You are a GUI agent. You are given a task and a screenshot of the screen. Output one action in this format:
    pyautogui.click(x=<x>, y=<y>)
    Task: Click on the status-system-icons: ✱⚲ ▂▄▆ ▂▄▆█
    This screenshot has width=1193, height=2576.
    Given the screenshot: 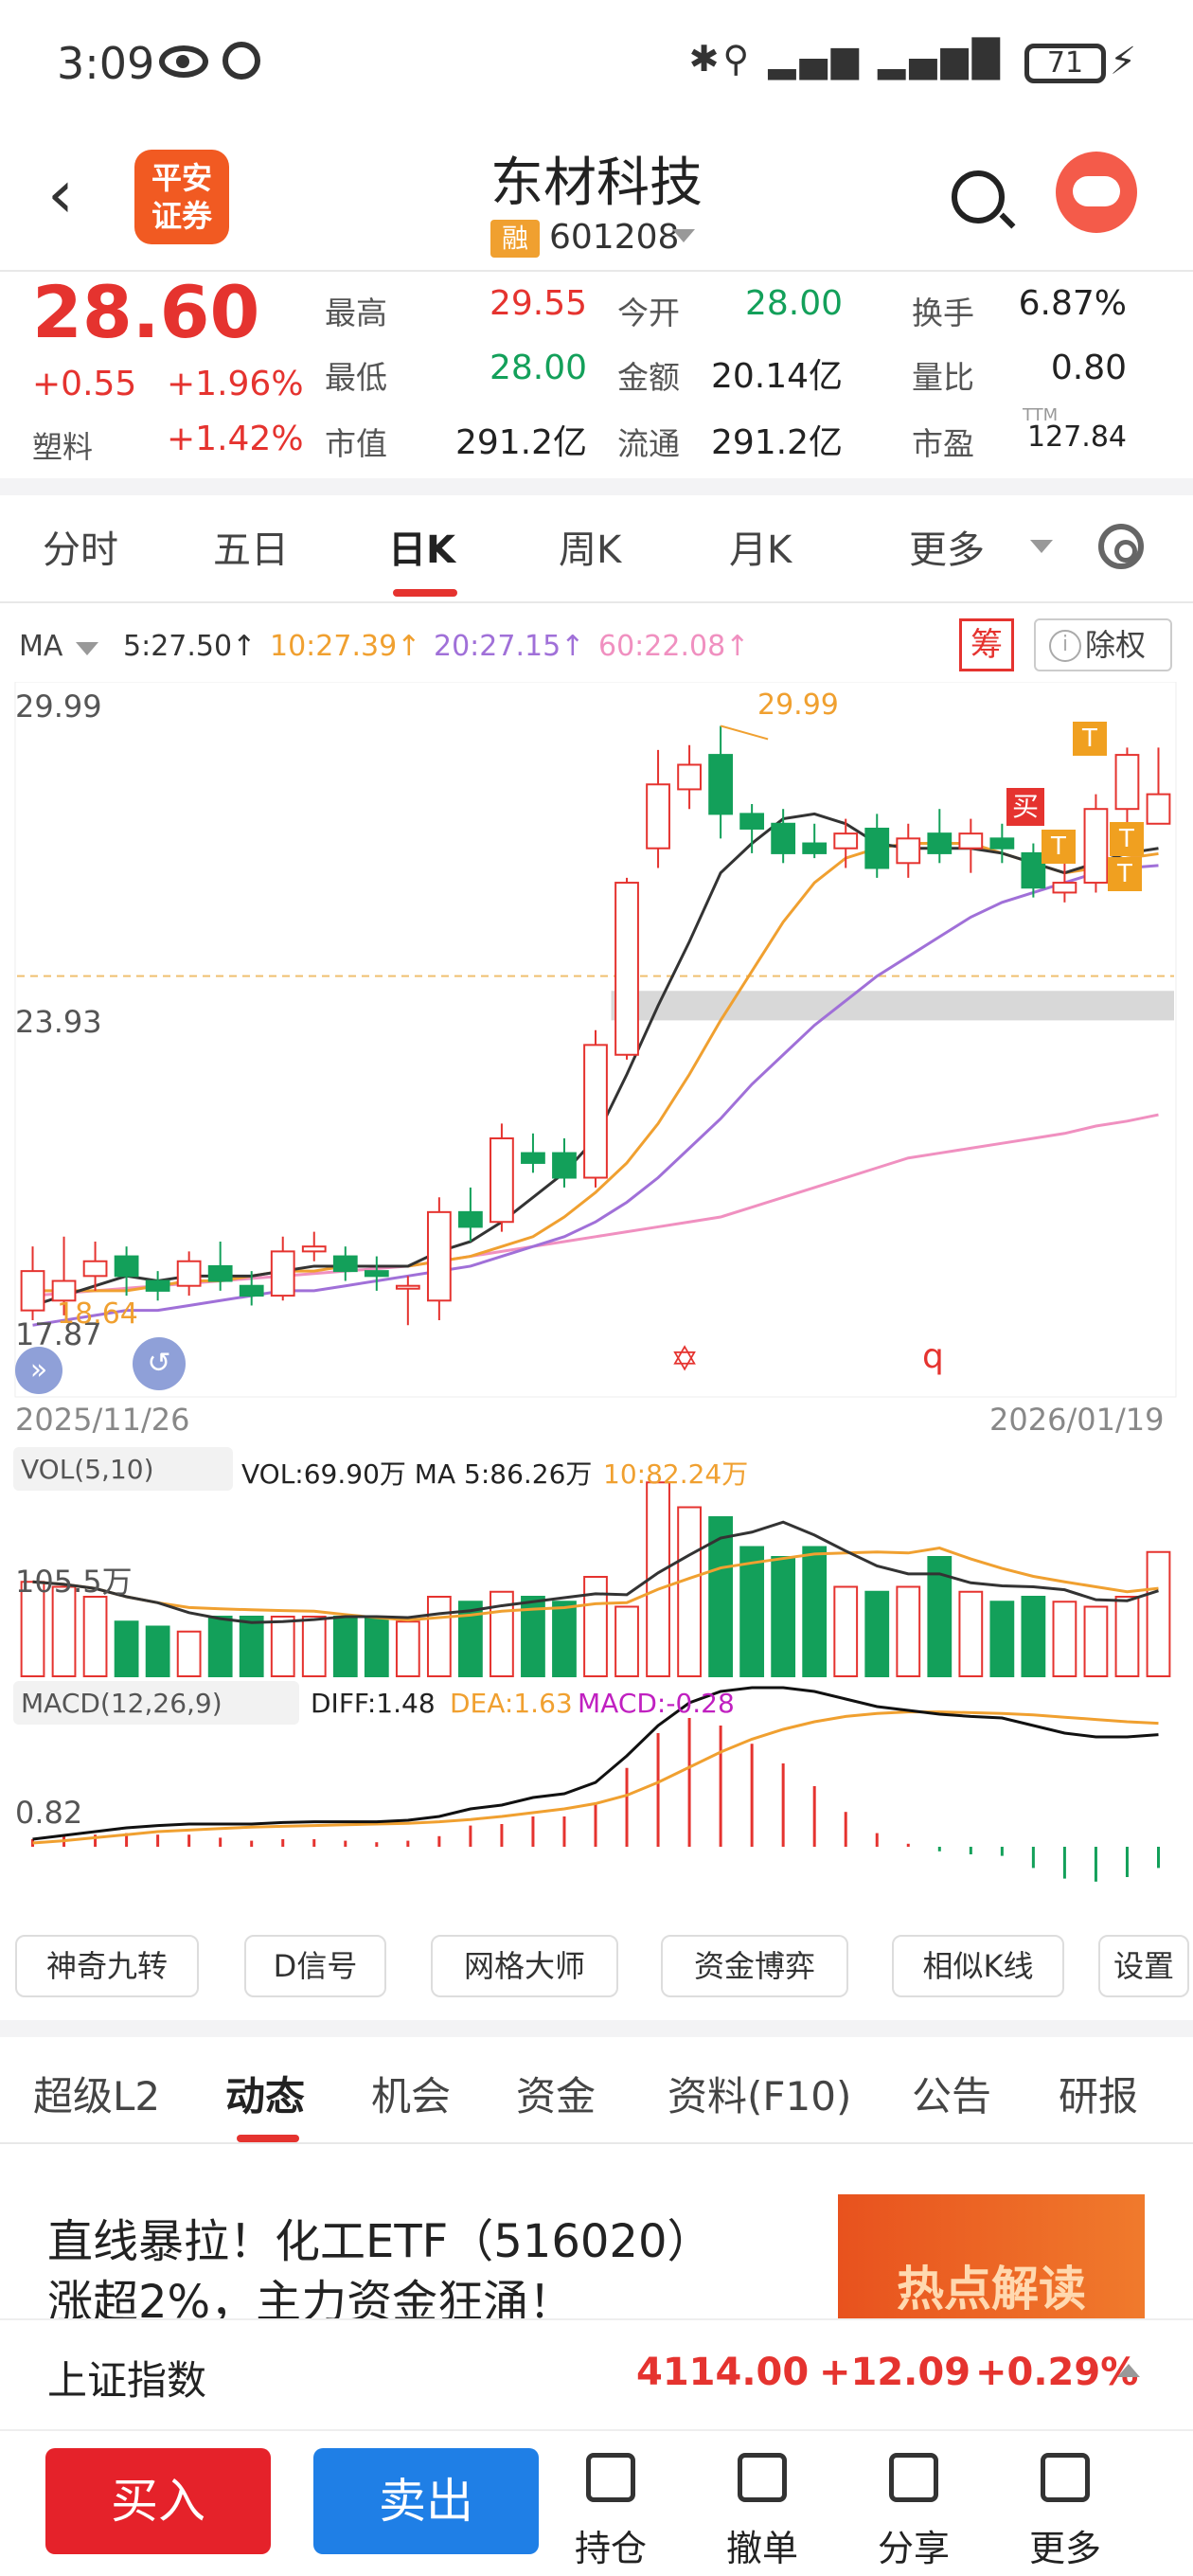 What is the action you would take?
    pyautogui.click(x=846, y=59)
    